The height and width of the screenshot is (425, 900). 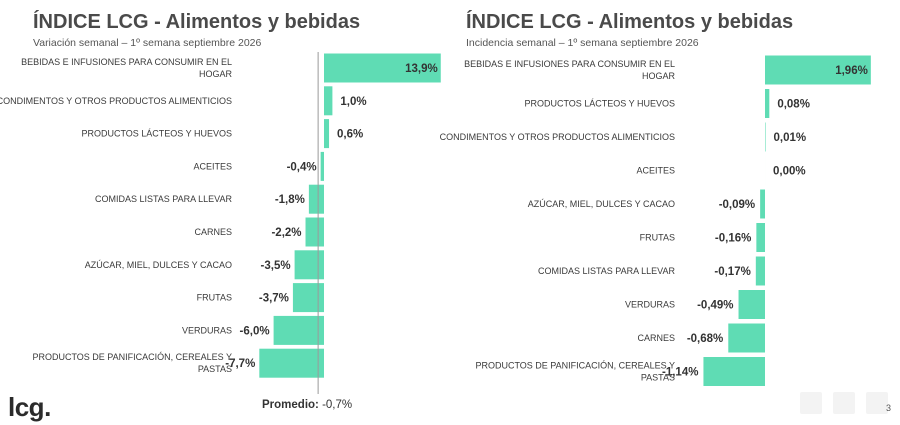 What do you see at coordinates (337, 405) in the screenshot?
I see `average-value: -0,7%` at bounding box center [337, 405].